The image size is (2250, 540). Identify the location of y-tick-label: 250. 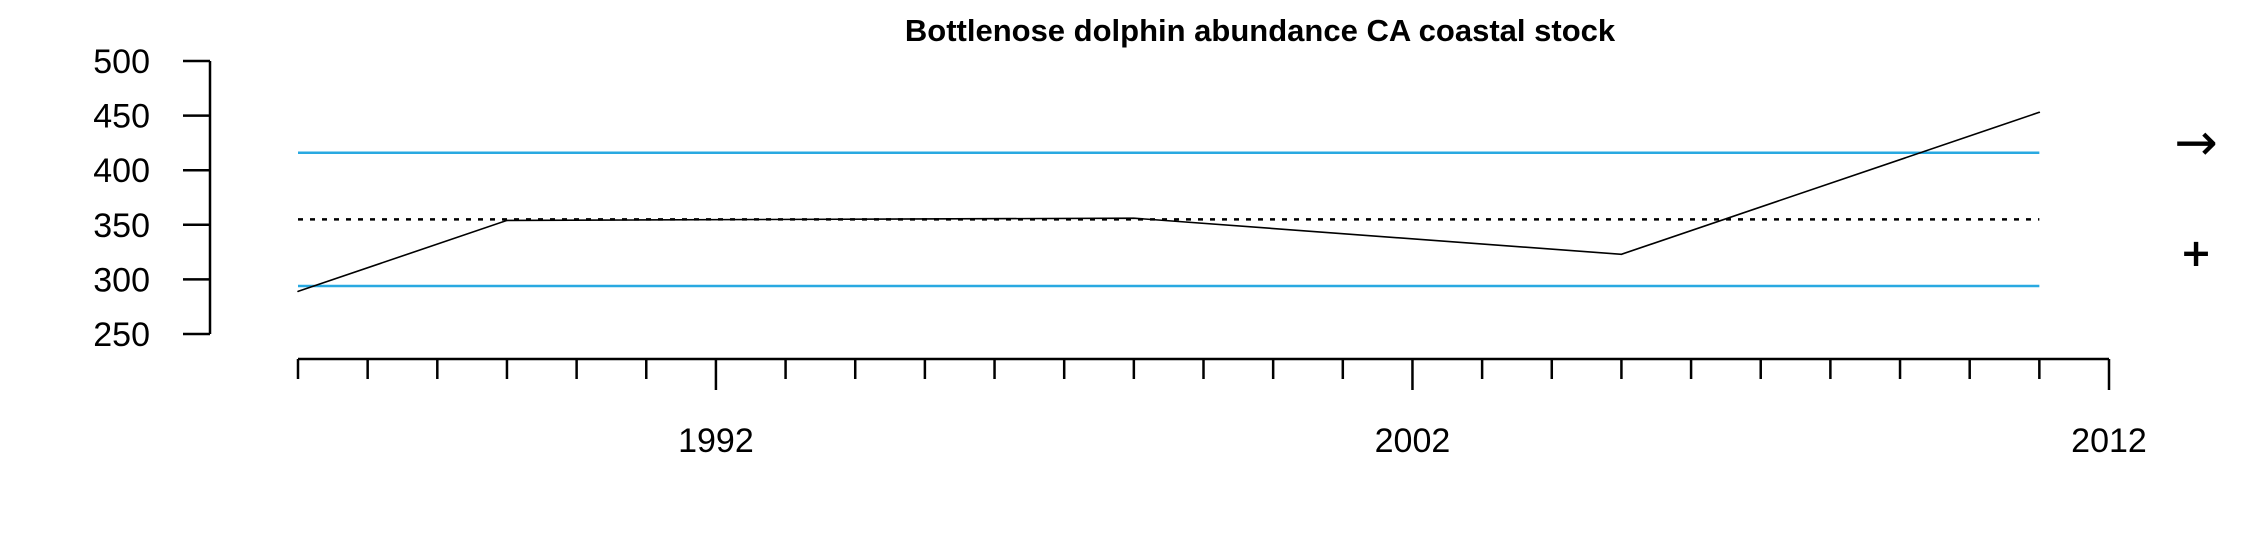
(121, 335).